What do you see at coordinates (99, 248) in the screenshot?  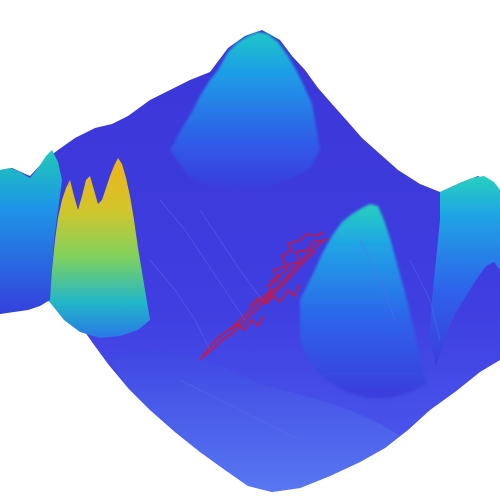 I see `left-ridge-peaks` at bounding box center [99, 248].